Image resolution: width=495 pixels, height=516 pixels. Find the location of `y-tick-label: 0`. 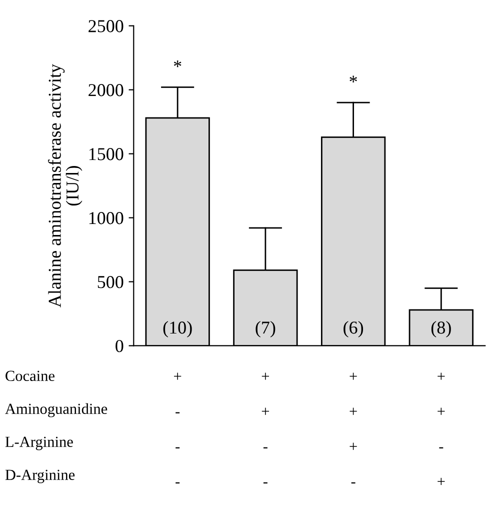

y-tick-label: 0 is located at coordinates (120, 346).